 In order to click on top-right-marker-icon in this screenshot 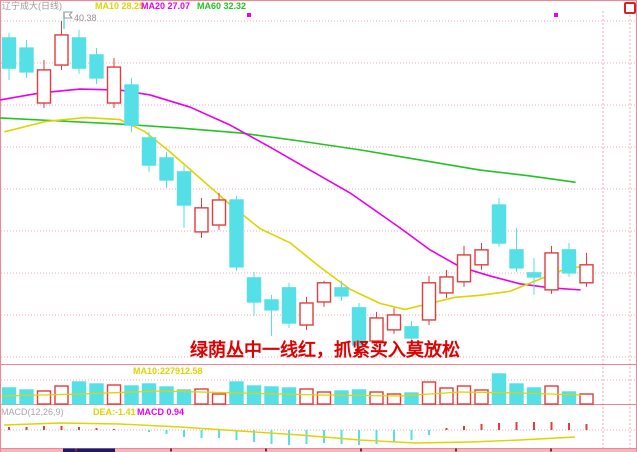, I will do `click(630, 8)`.